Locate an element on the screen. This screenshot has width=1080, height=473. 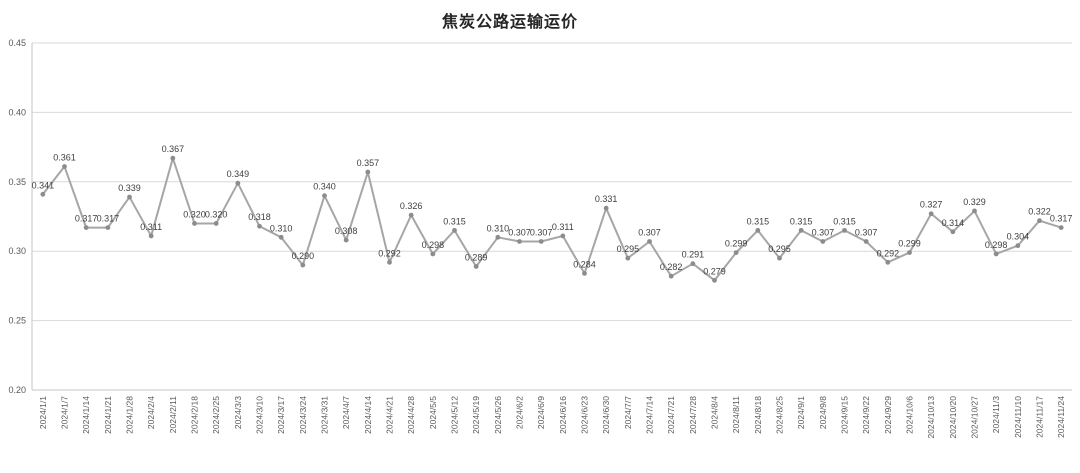
data-point-label: 0.349 is located at coordinates (238, 174).